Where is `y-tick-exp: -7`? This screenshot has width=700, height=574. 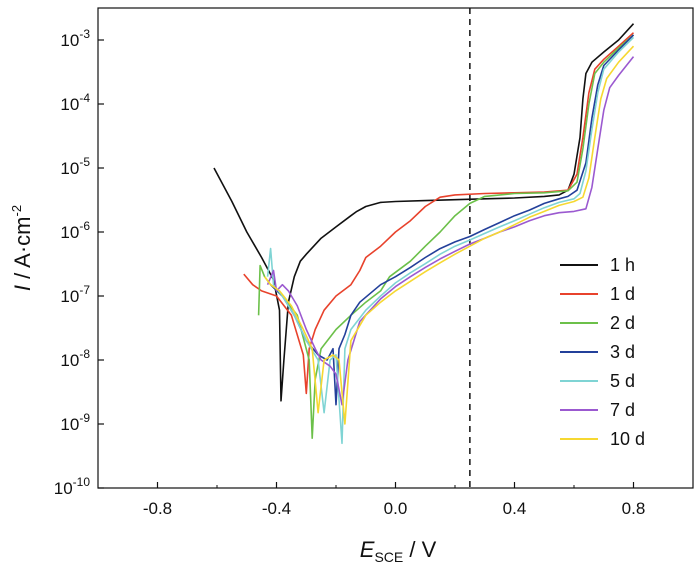
y-tick-exp: -7 is located at coordinates (84, 290).